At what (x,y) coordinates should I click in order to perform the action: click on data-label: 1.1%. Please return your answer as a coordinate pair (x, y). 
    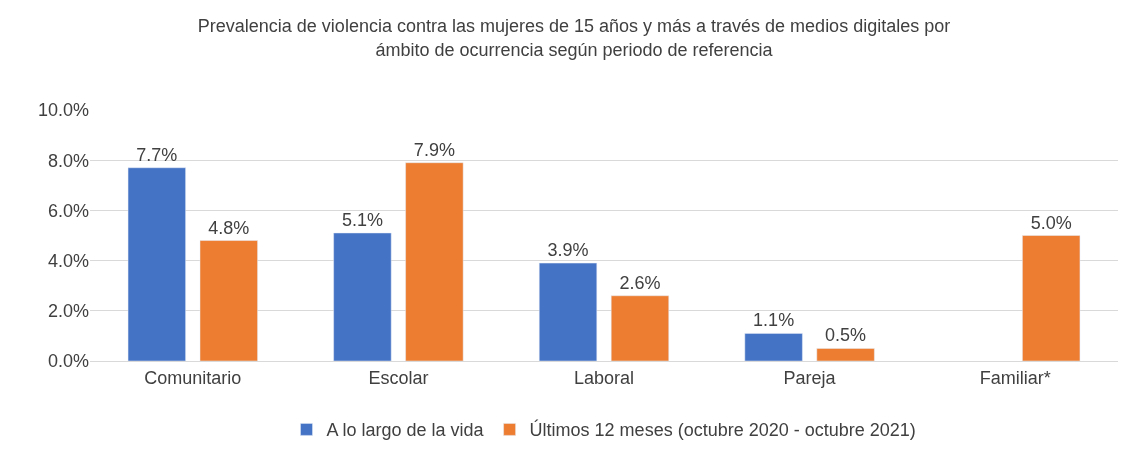
    Looking at the image, I should click on (774, 320).